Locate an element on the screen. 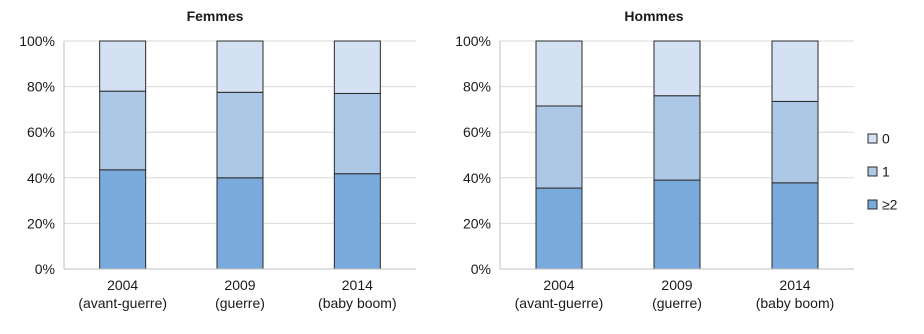  panel-1-category-label: (guerre) is located at coordinates (240, 303).